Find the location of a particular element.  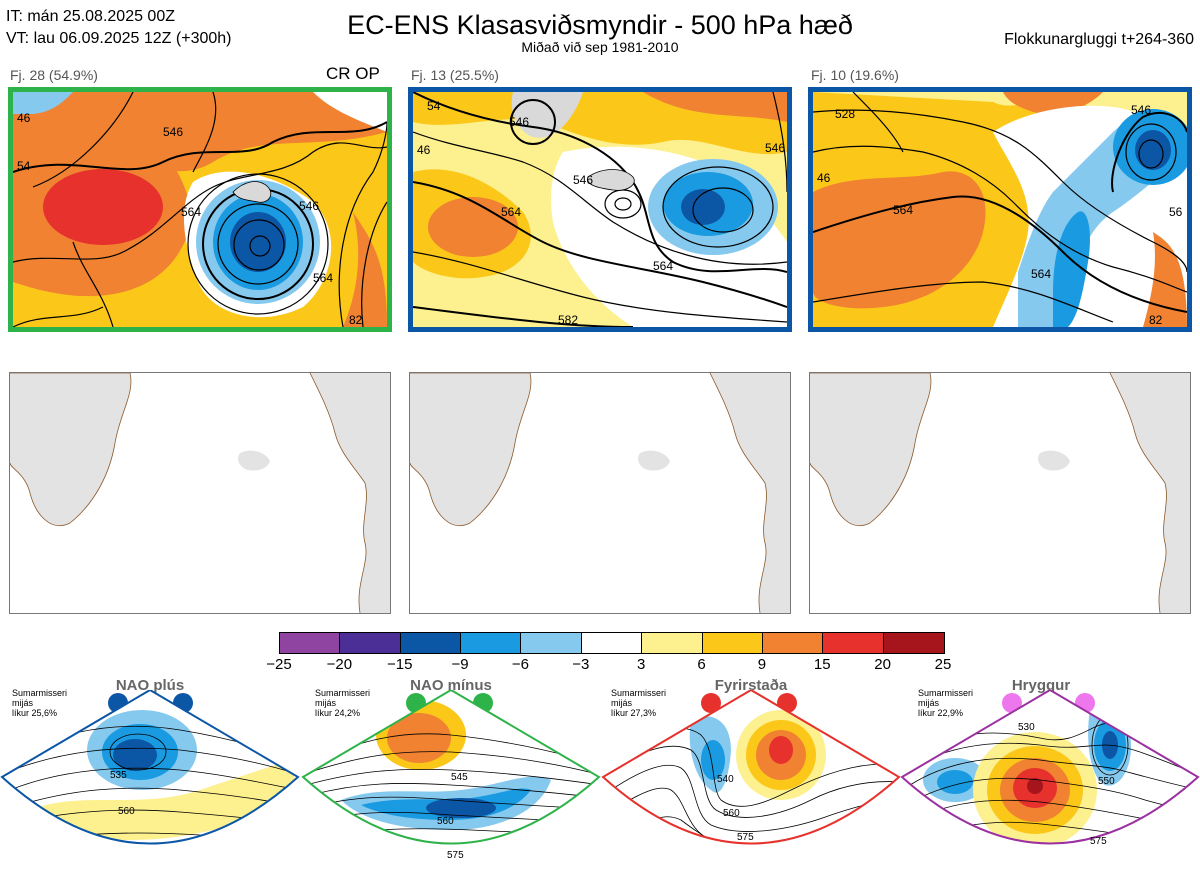

regime-1-note: Sumarmisseri mijás líkur 25,6% is located at coordinates (40, 703).